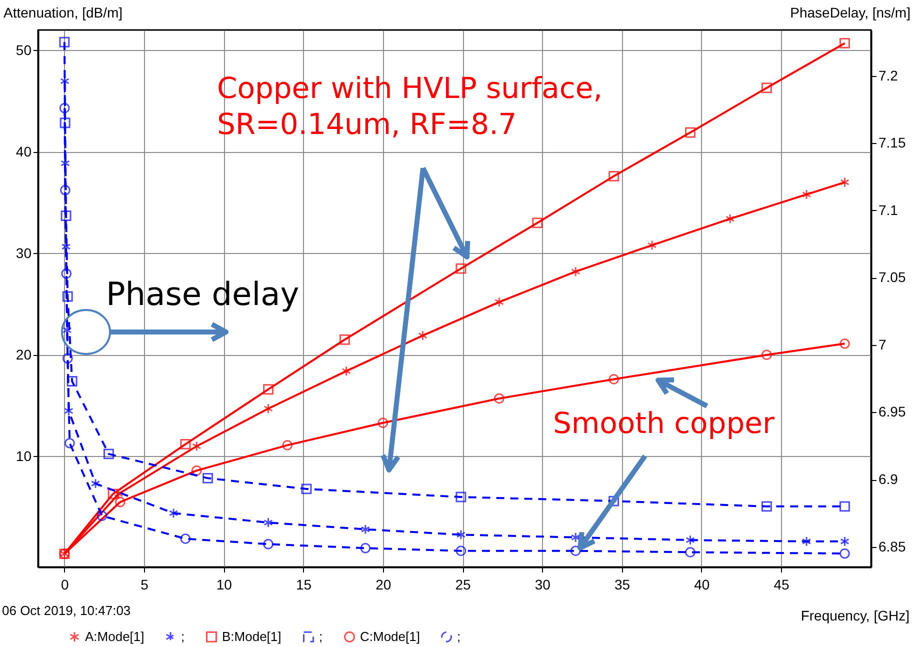 Image resolution: width=914 pixels, height=647 pixels. I want to click on y-tick-label: 40, so click(24, 151).